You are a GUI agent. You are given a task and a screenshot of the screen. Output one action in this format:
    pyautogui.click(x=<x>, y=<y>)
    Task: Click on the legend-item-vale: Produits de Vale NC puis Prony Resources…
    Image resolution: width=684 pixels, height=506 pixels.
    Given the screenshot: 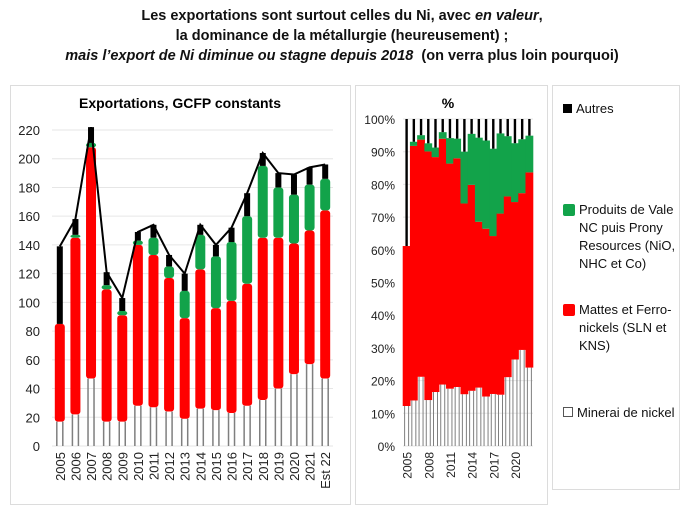 What is the action you would take?
    pyautogui.click(x=623, y=237)
    